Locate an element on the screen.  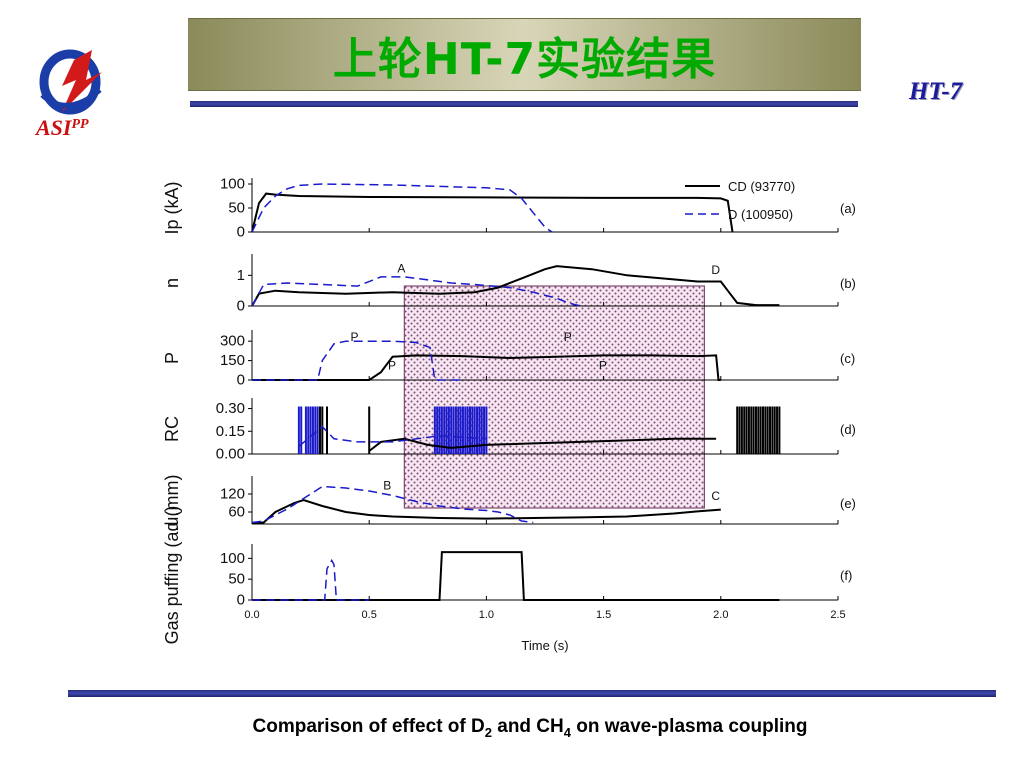
panel-d: 0.30 0.15 0.00 RC (d) is located at coordinates (509, 430).